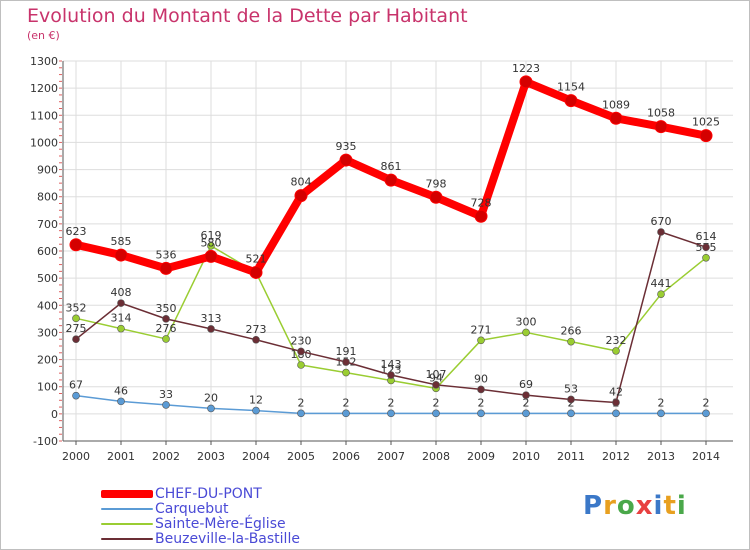  Describe the element at coordinates (44, 142) in the screenshot. I see `y-tick-label: 1000` at that location.